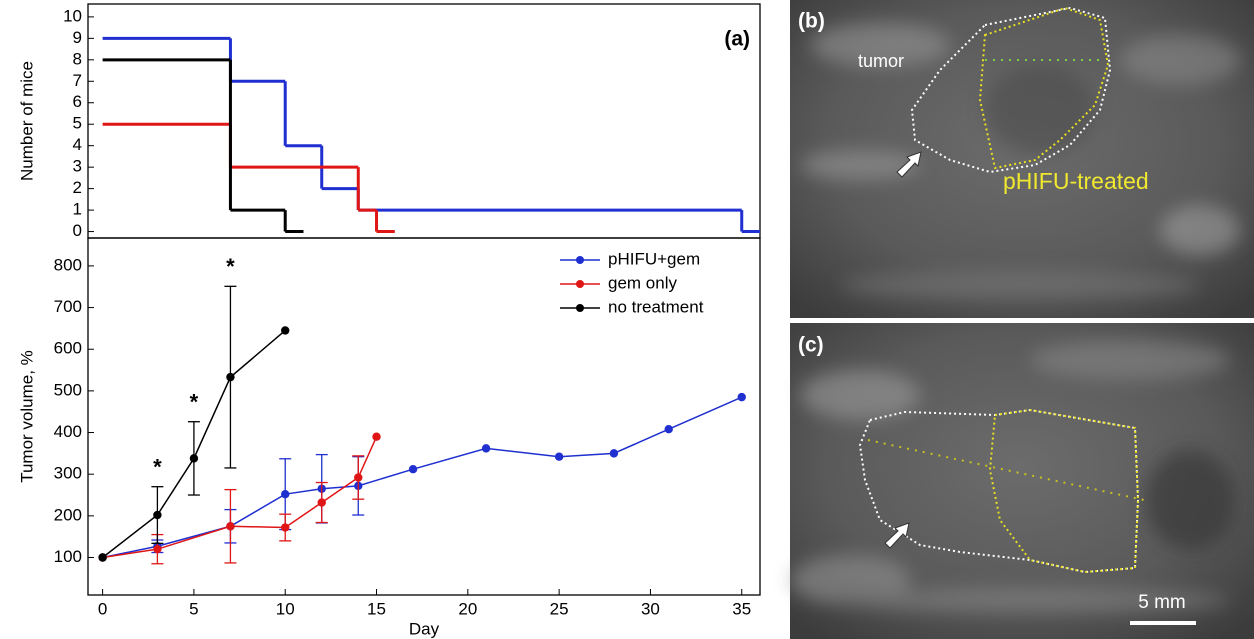  What do you see at coordinates (68, 389) in the screenshot?
I see `y-tick-label: 500` at bounding box center [68, 389].